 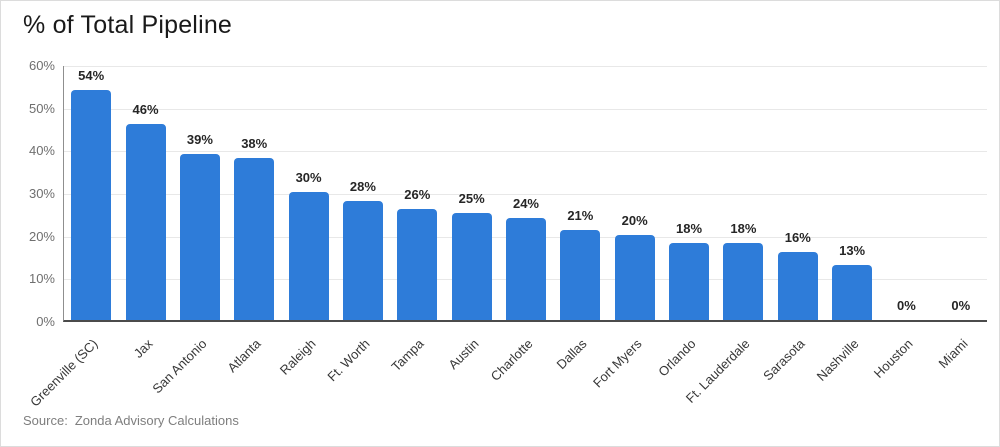 What do you see at coordinates (511, 360) in the screenshot?
I see `x-axis-label: Charlotte` at bounding box center [511, 360].